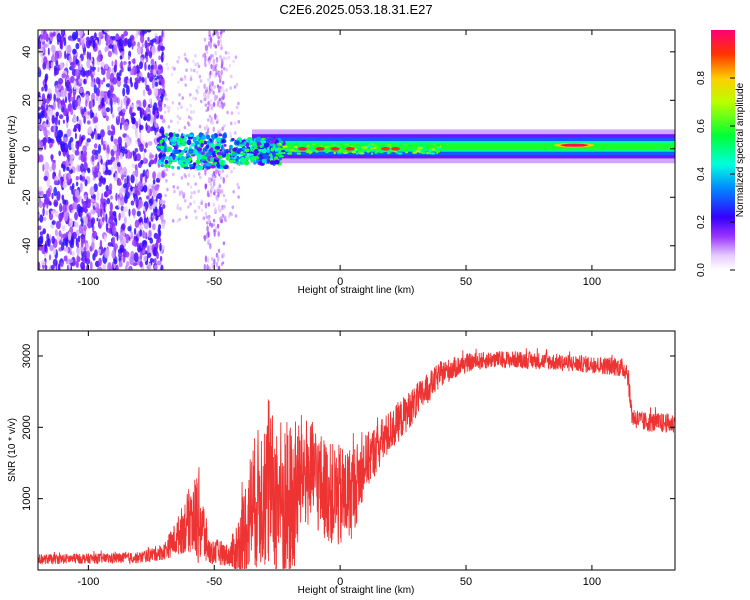 This screenshot has height=600, width=750. What do you see at coordinates (27, 356) in the screenshot?
I see `snr-y-tick-label: 3000` at bounding box center [27, 356].